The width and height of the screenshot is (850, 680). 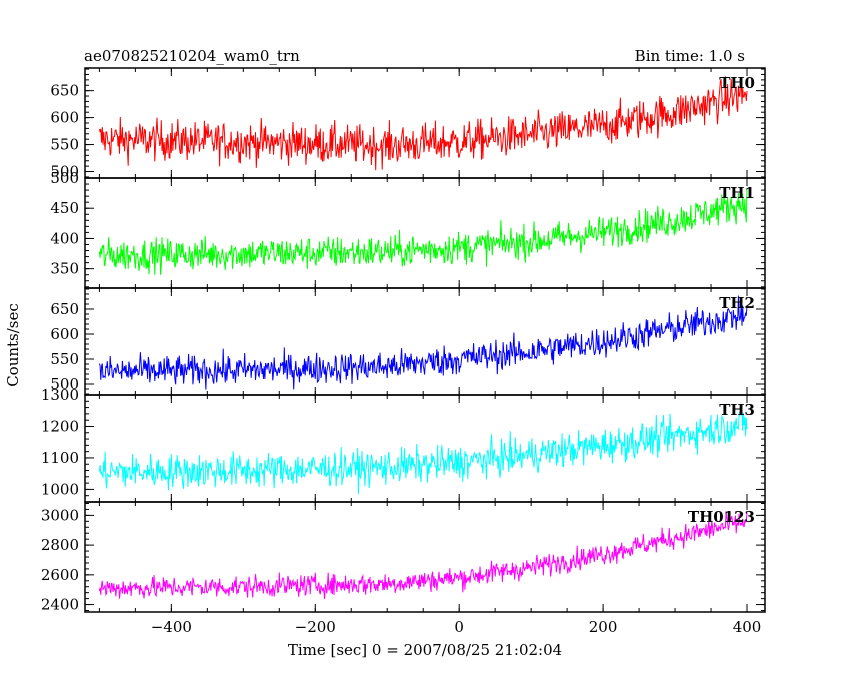 I want to click on x-tick-label: −200, so click(x=315, y=627).